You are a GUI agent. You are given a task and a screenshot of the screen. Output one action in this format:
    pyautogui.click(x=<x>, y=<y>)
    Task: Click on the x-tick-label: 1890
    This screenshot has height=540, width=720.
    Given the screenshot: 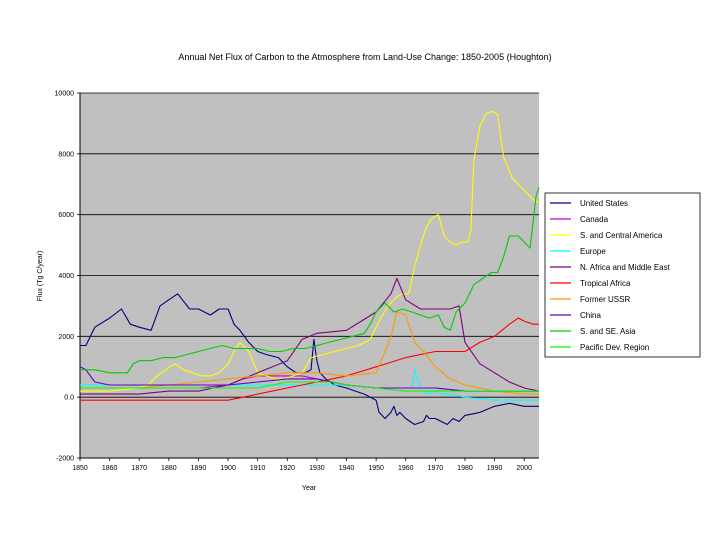 What is the action you would take?
    pyautogui.click(x=199, y=468)
    